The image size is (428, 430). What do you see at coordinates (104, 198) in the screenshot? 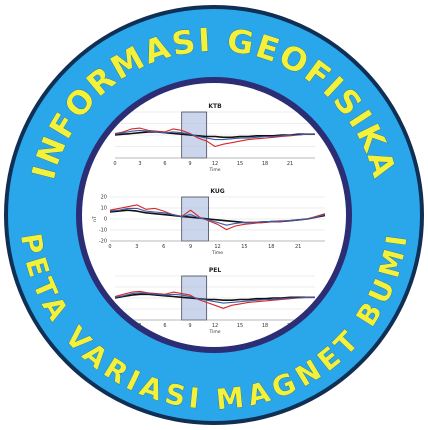
I see `y-tick-label: 20` at bounding box center [104, 198].